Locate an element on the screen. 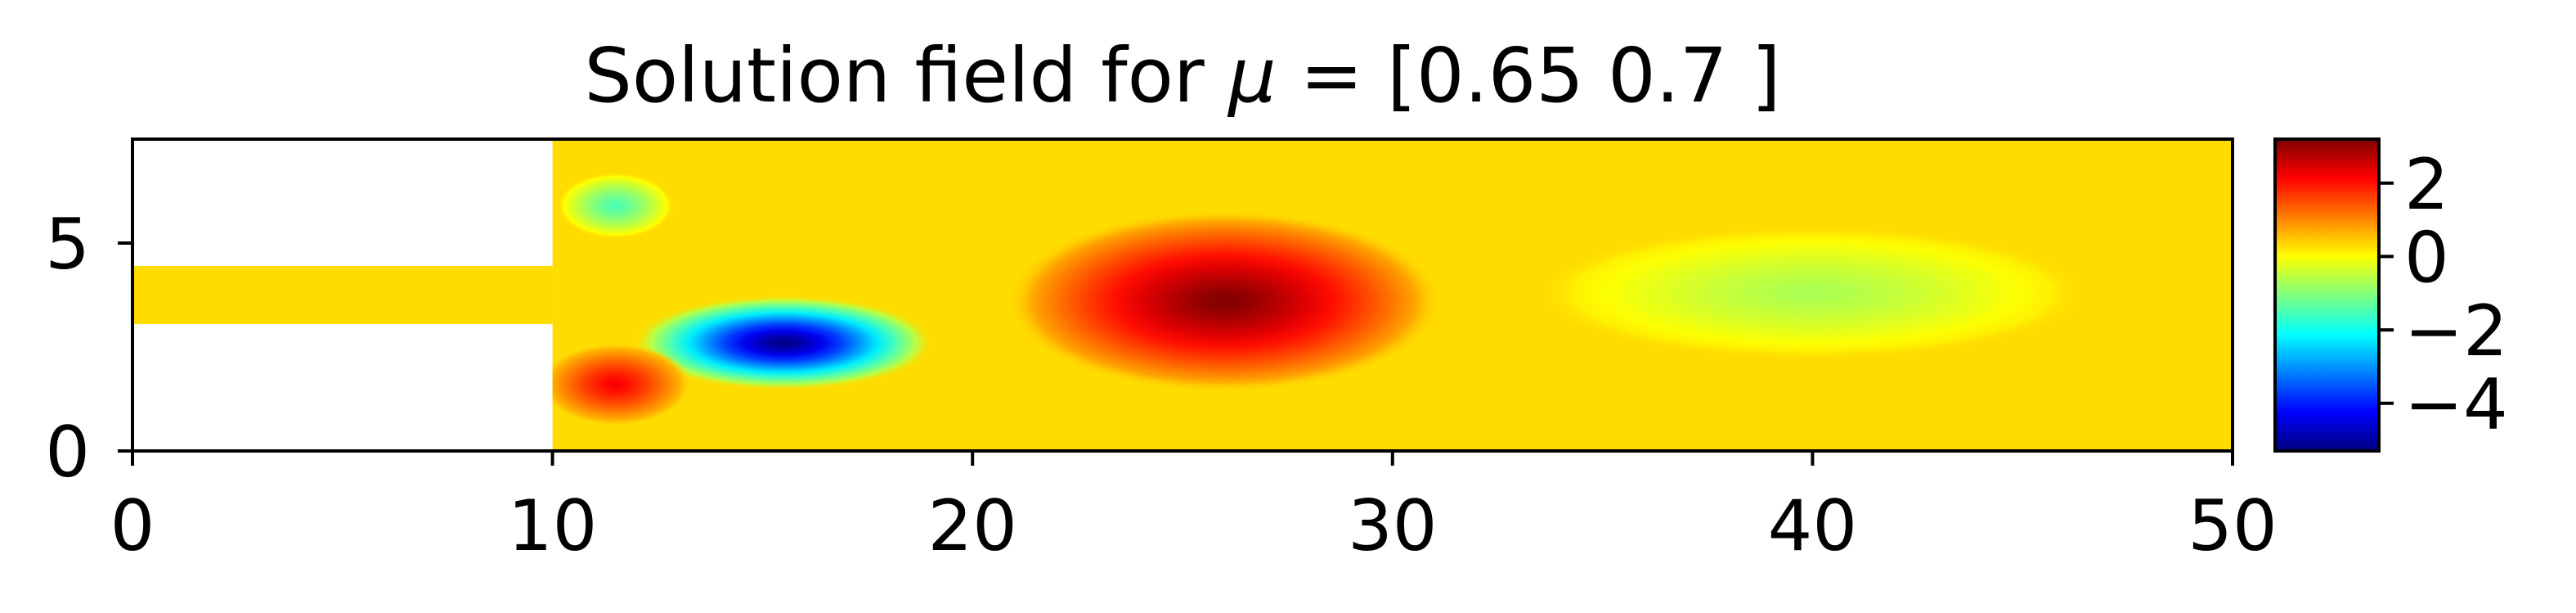 This screenshot has width=2576, height=613. x-tick-label: 40 is located at coordinates (1812, 526).